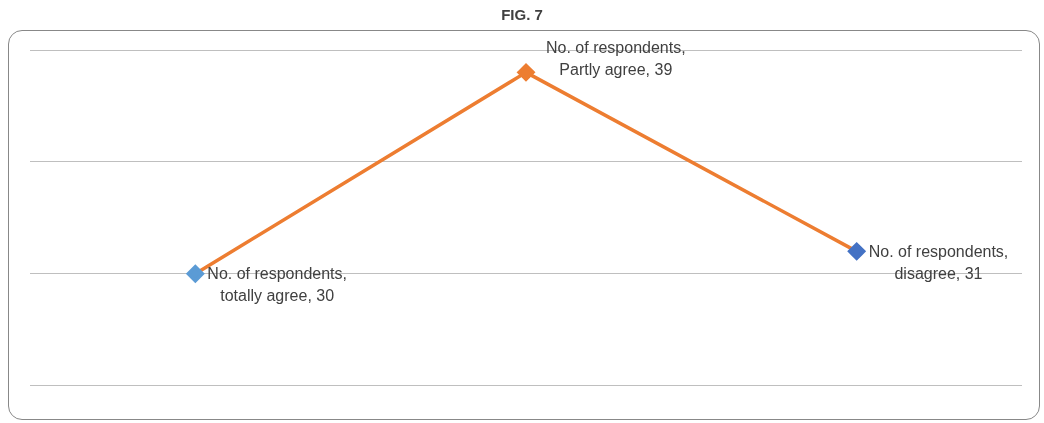 This screenshot has width=1044, height=423. I want to click on data-label: No. of respondents, disagree, 31, so click(938, 262).